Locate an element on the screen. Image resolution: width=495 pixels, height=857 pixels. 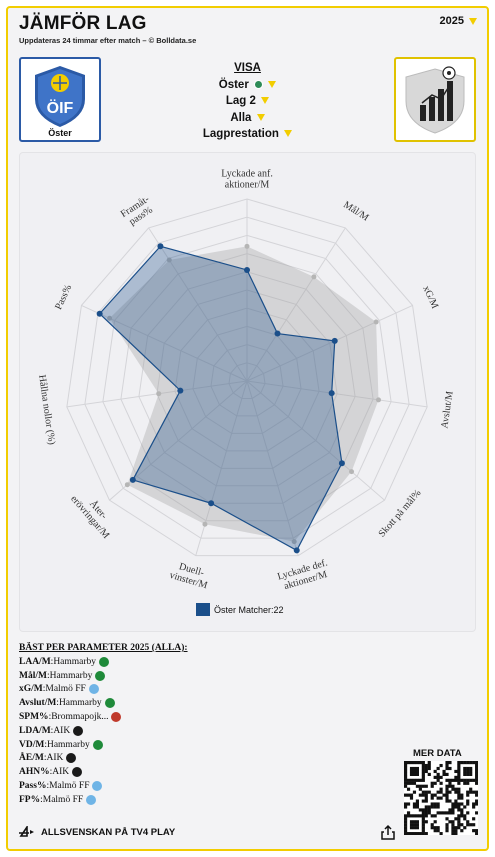
svg-text: Mål/M is located at coordinates (355, 211).